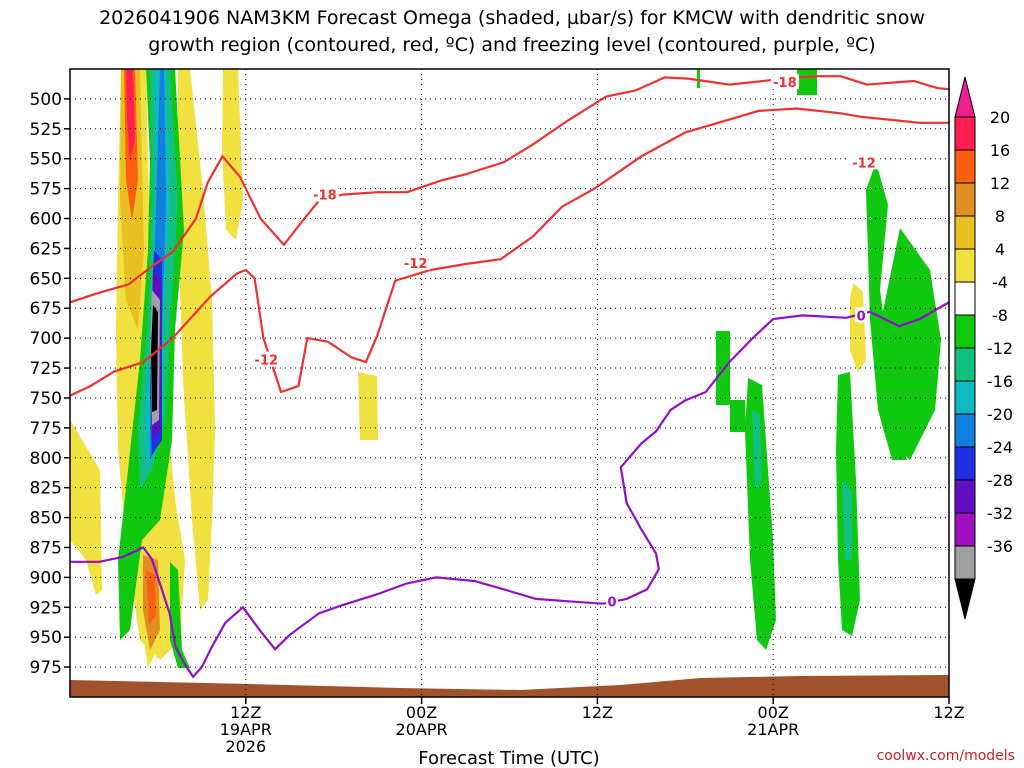  What do you see at coordinates (246, 729) in the screenshot?
I see `x-tick-label: 19APR` at bounding box center [246, 729].